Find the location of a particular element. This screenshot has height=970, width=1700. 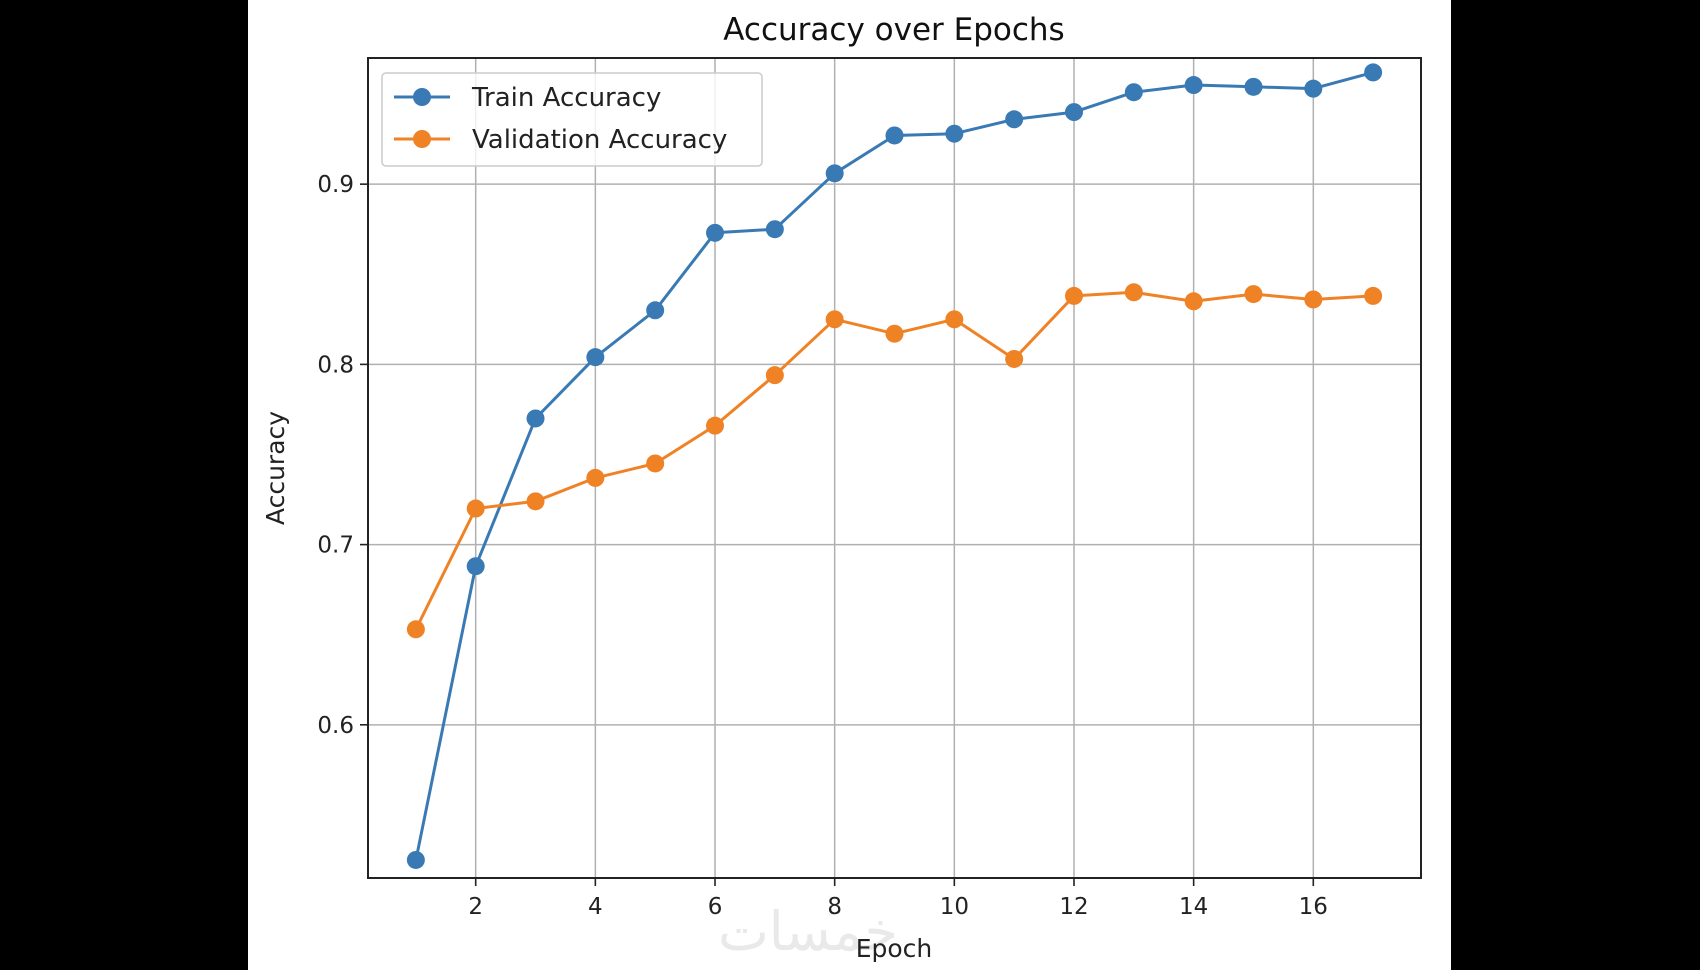

x-tick-label: 12 is located at coordinates (1073, 907).